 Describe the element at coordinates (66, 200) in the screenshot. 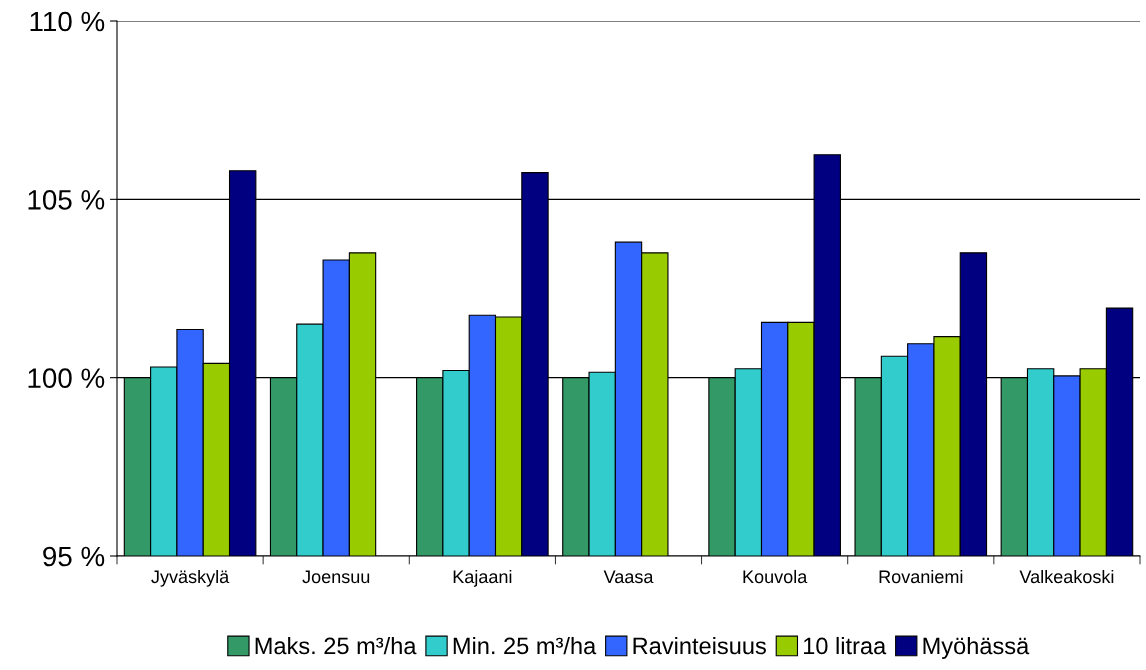

I see `y-tick-label: 105 %` at that location.